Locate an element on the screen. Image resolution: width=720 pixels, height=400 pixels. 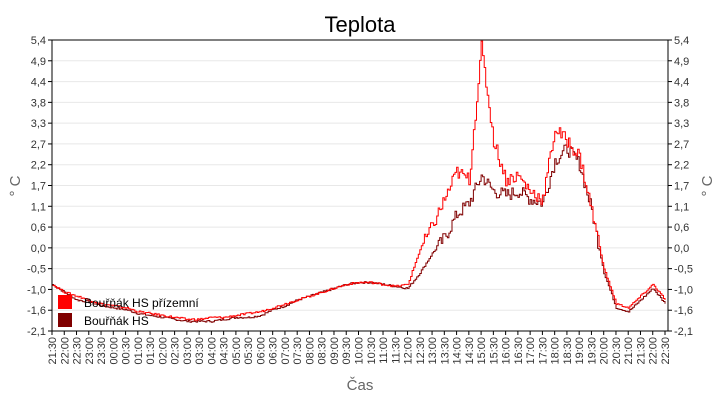
x-tick-label: 19:00 is located at coordinates (580, 351).